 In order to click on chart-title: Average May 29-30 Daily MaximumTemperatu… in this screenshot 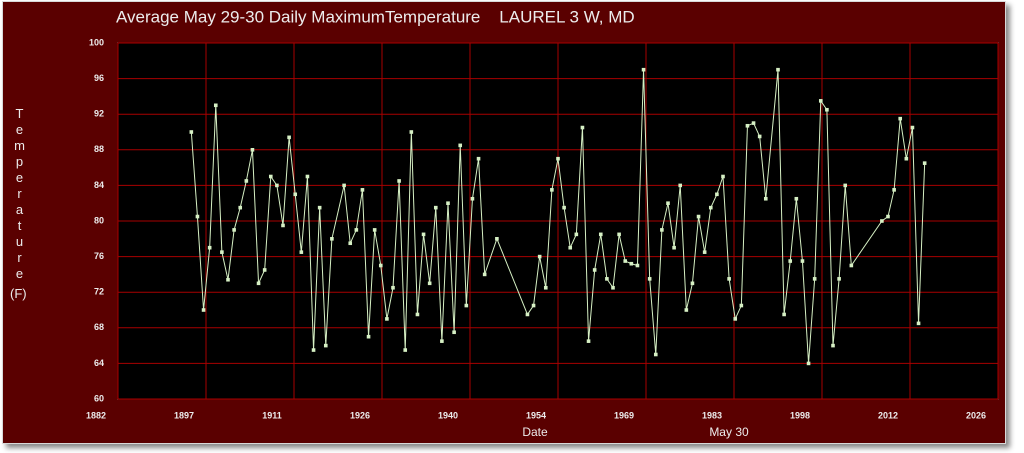, I will do `click(375, 16)`.